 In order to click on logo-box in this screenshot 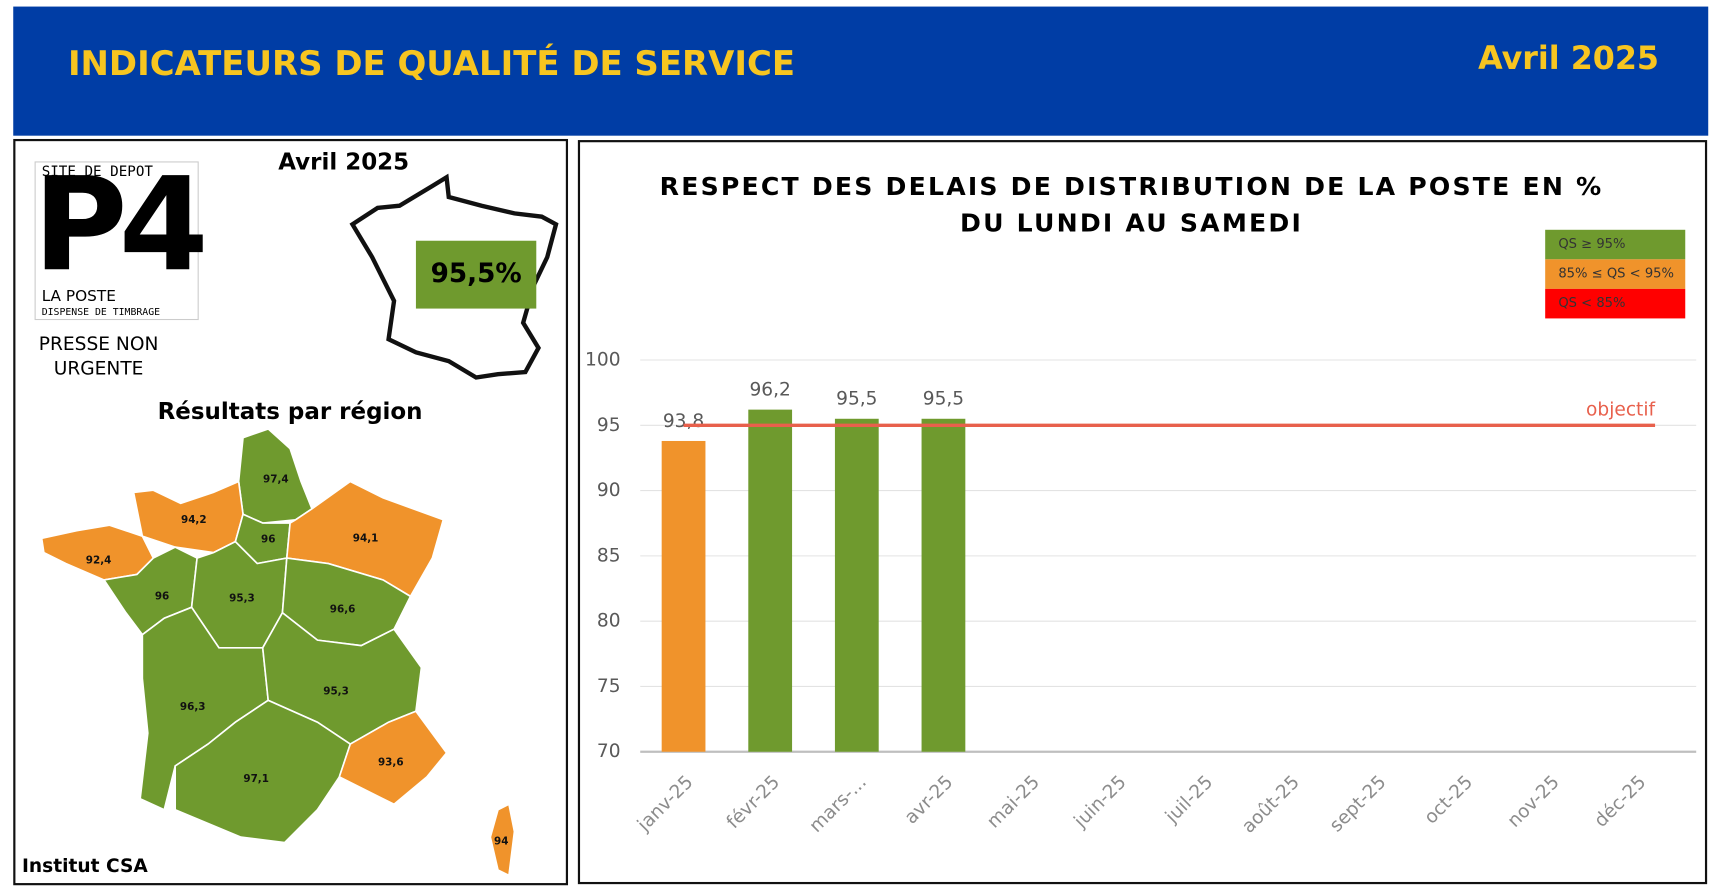, I will do `click(116, 241)`.